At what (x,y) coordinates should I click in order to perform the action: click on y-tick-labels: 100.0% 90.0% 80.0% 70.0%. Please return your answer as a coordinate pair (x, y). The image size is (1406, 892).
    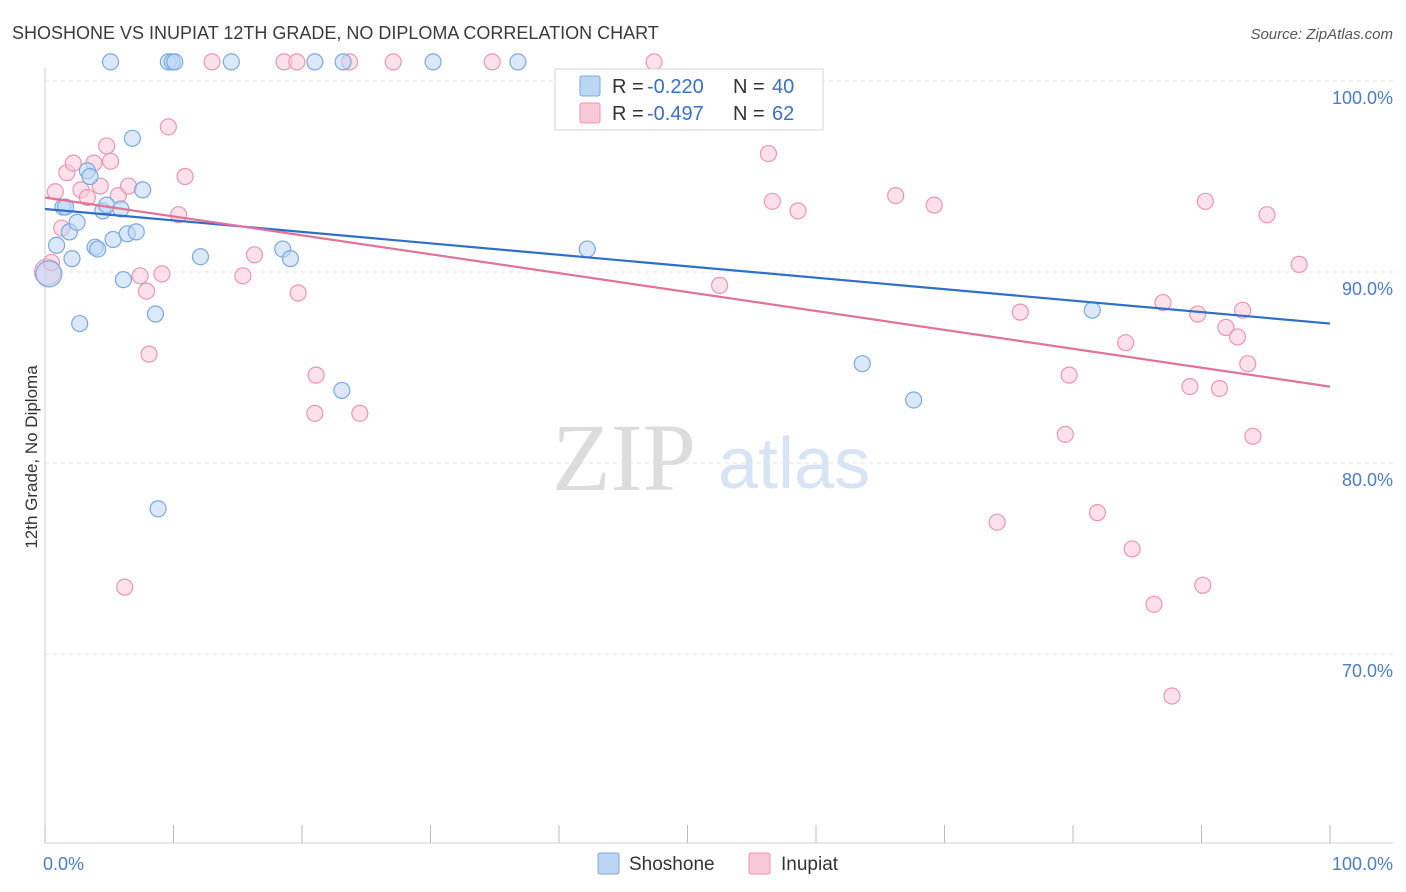
    Looking at the image, I should click on (1362, 384).